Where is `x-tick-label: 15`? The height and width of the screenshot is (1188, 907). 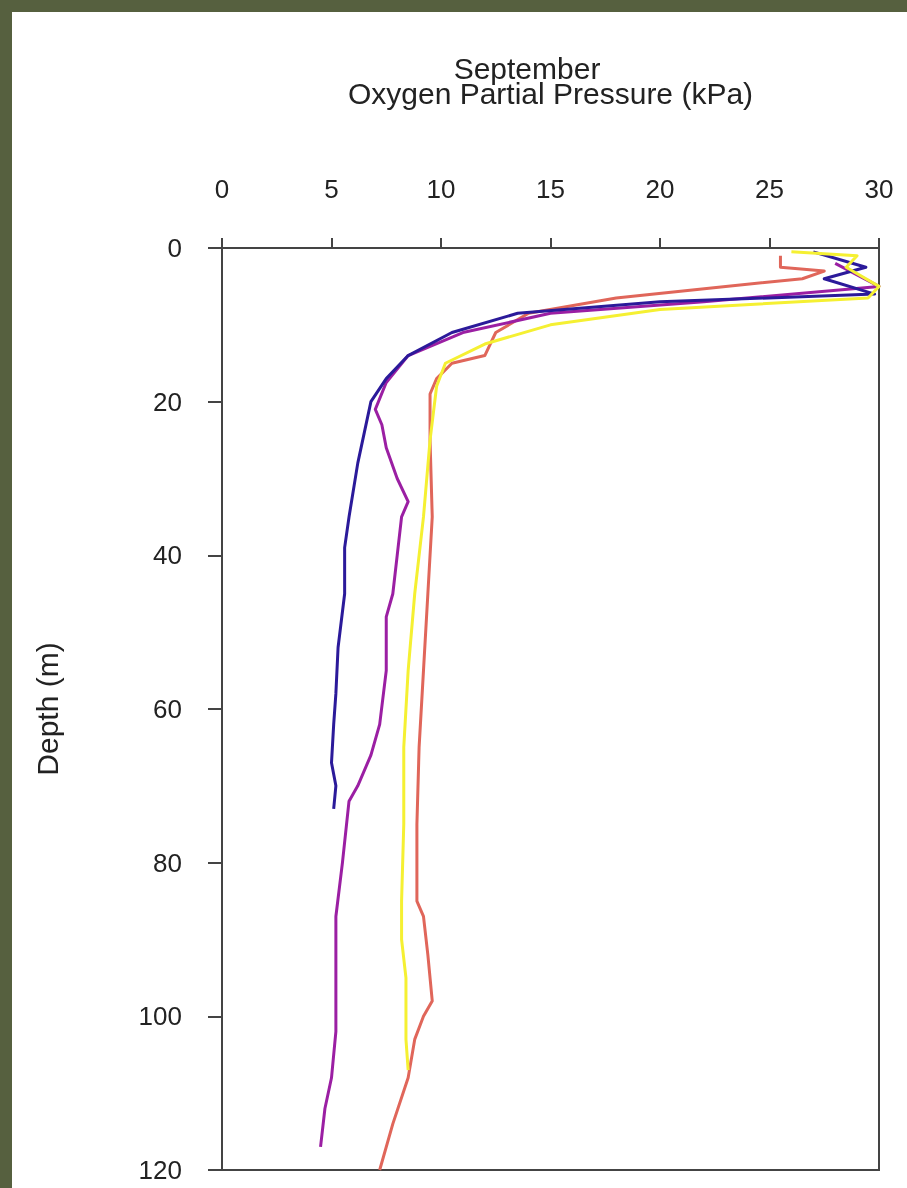 x-tick-label: 15 is located at coordinates (550, 189).